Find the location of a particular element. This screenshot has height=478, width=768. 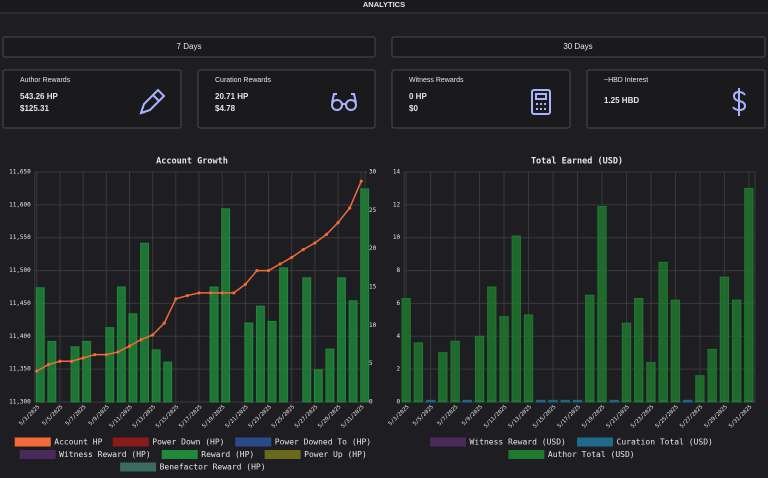

glasses-icon is located at coordinates (344, 102).